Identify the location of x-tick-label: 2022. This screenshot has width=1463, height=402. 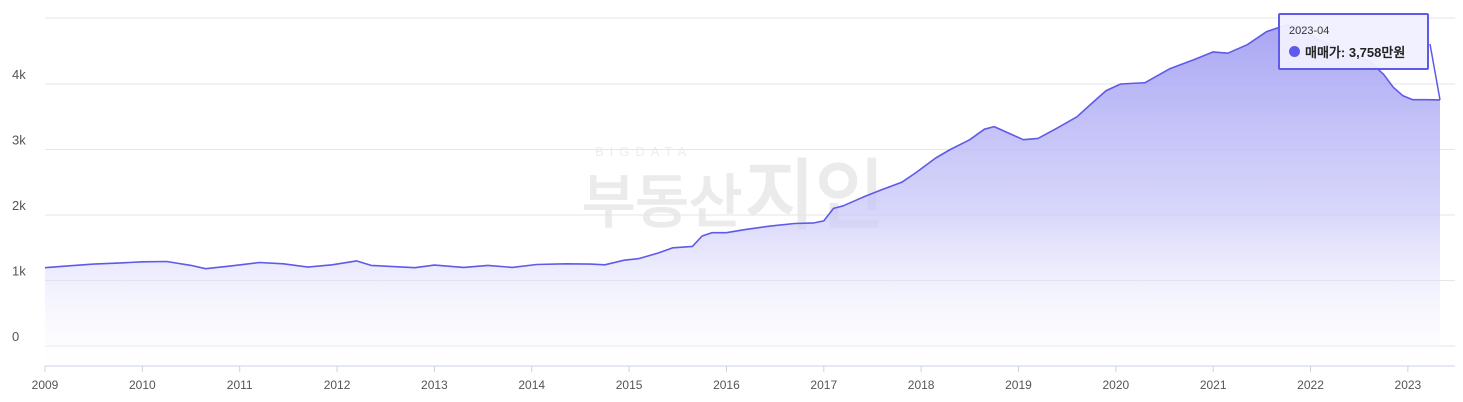
(1310, 385).